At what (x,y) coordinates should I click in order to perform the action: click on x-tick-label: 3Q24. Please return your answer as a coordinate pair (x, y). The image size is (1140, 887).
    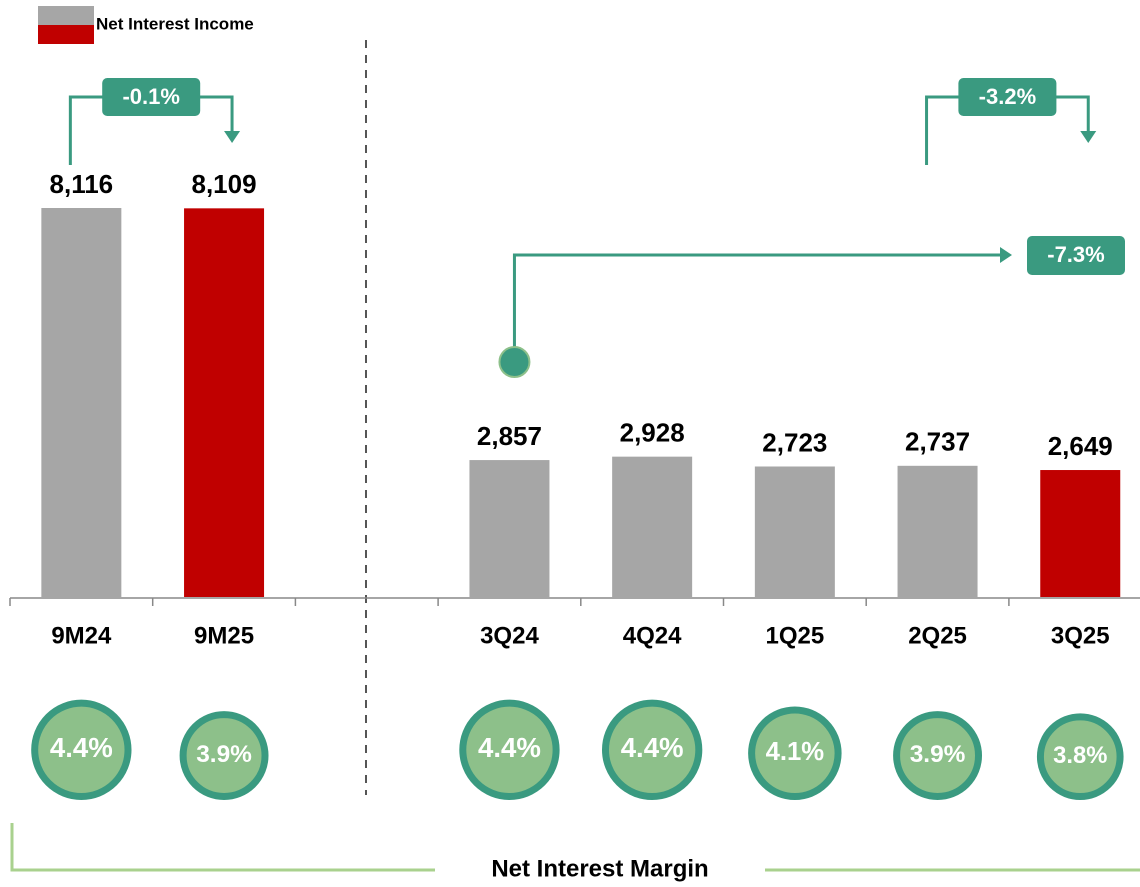
    Looking at the image, I should click on (509, 635).